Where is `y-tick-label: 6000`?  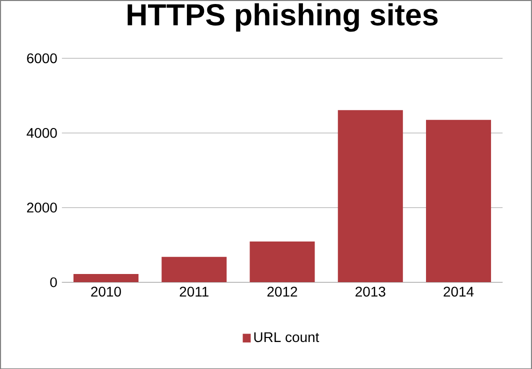 y-tick-label: 6000 is located at coordinates (42, 58).